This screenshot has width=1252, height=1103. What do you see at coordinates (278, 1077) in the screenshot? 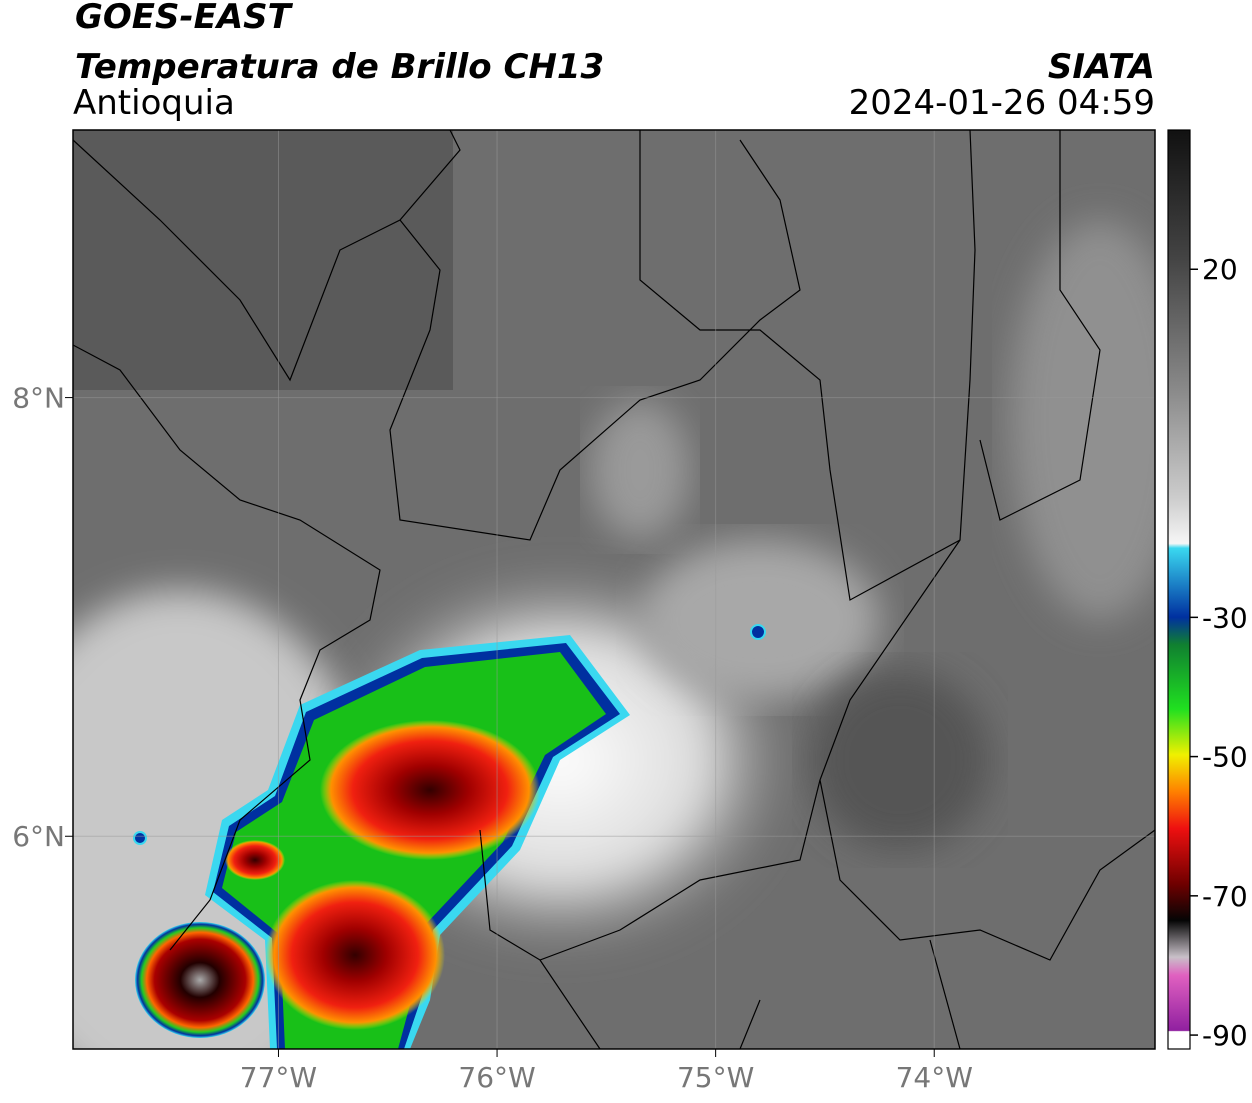
I see `x-tick-label: 77°W` at bounding box center [278, 1077].